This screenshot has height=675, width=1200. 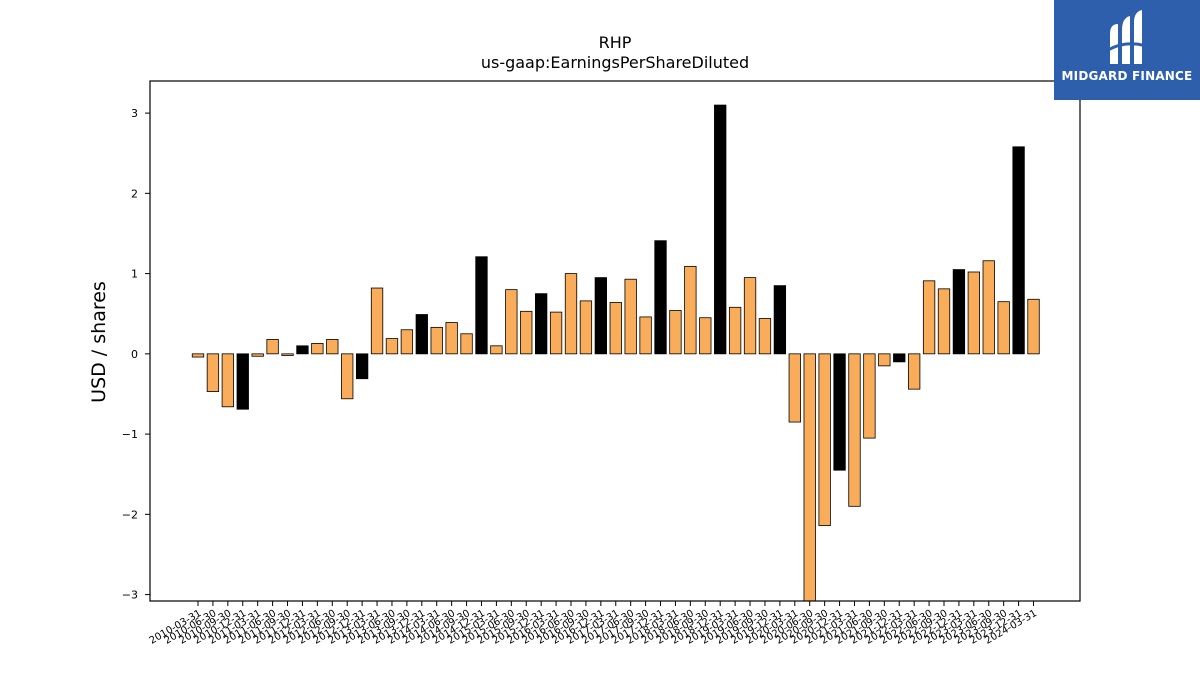 I want to click on brand-logo: MIDGARD FINANCE, so click(x=1127, y=50).